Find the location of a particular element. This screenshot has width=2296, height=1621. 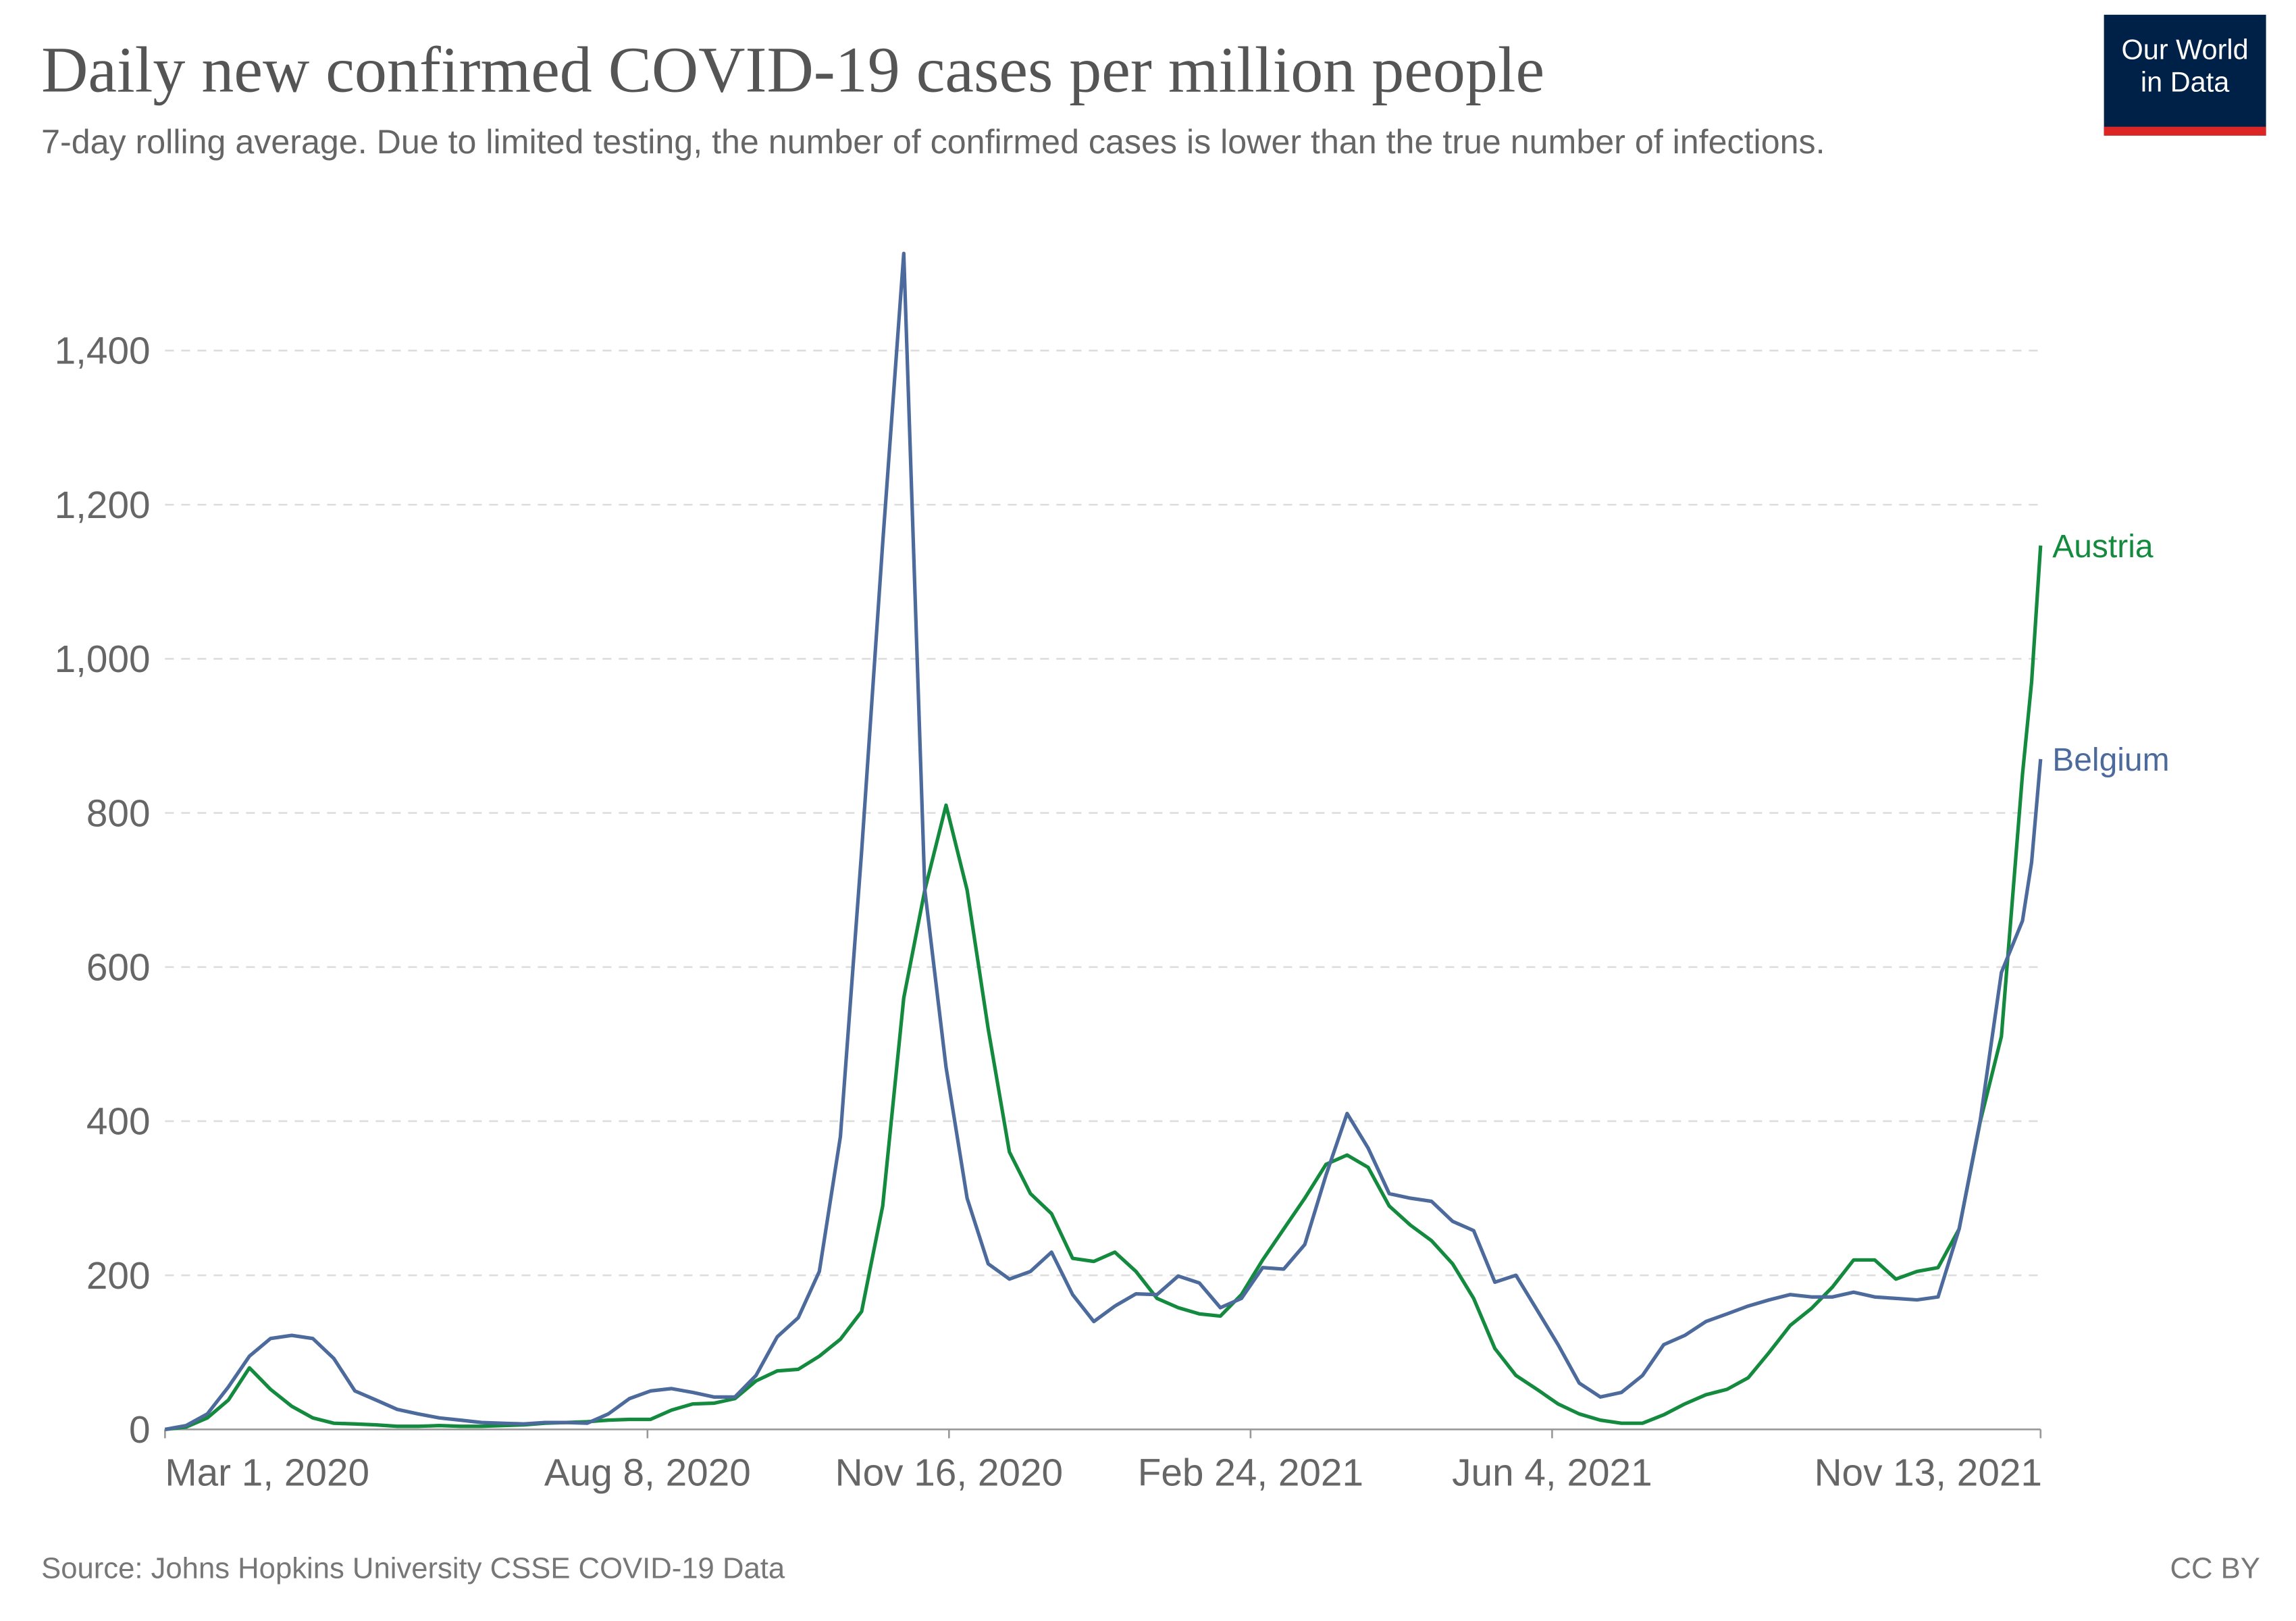

x-tick-label: Nov 16, 2020 is located at coordinates (949, 1472).